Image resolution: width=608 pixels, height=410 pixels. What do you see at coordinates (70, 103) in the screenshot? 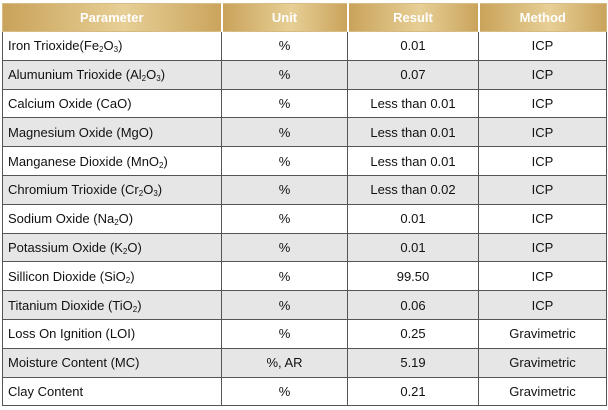
I see `parameter-name: Calcium Oxide (CaO)` at bounding box center [70, 103].